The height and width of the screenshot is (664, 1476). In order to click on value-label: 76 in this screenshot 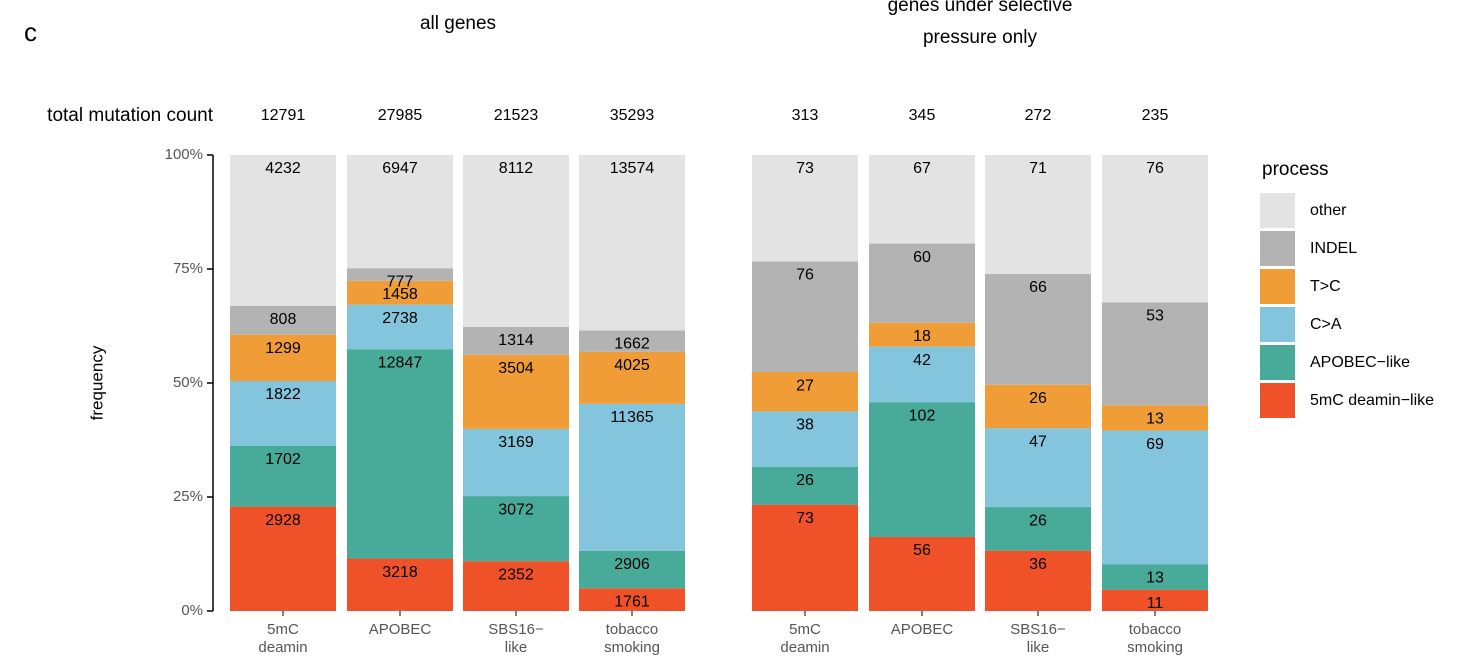, I will do `click(805, 275)`.